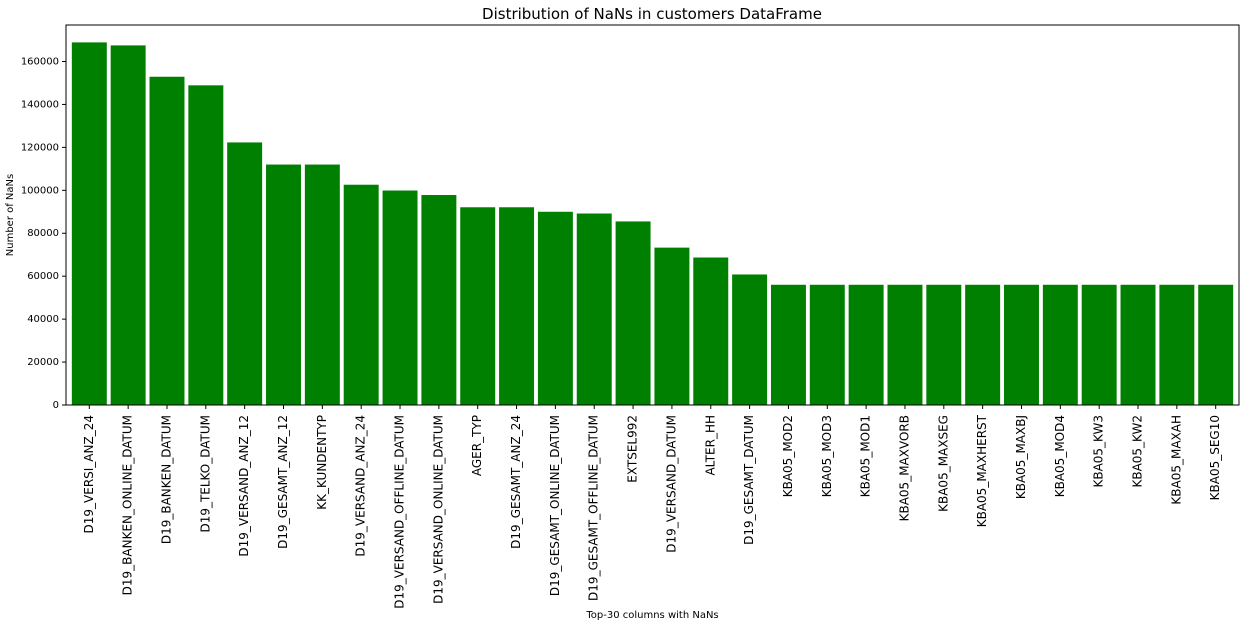 Image resolution: width=1248 pixels, height=627 pixels. Describe the element at coordinates (594, 508) in the screenshot. I see `x-tick-label: D19_GESAMT_OFFLINE_DATUM` at that location.